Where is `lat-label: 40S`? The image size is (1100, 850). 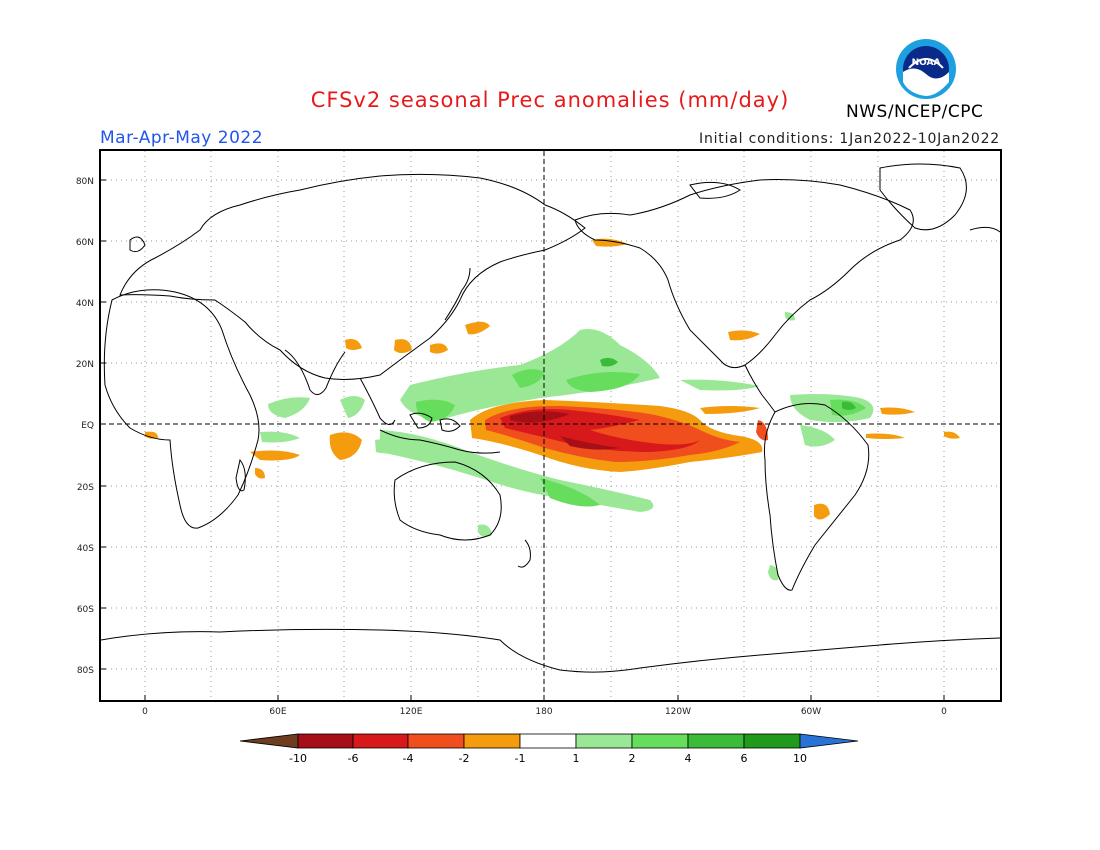
lat-label: 40S is located at coordinates (85, 549).